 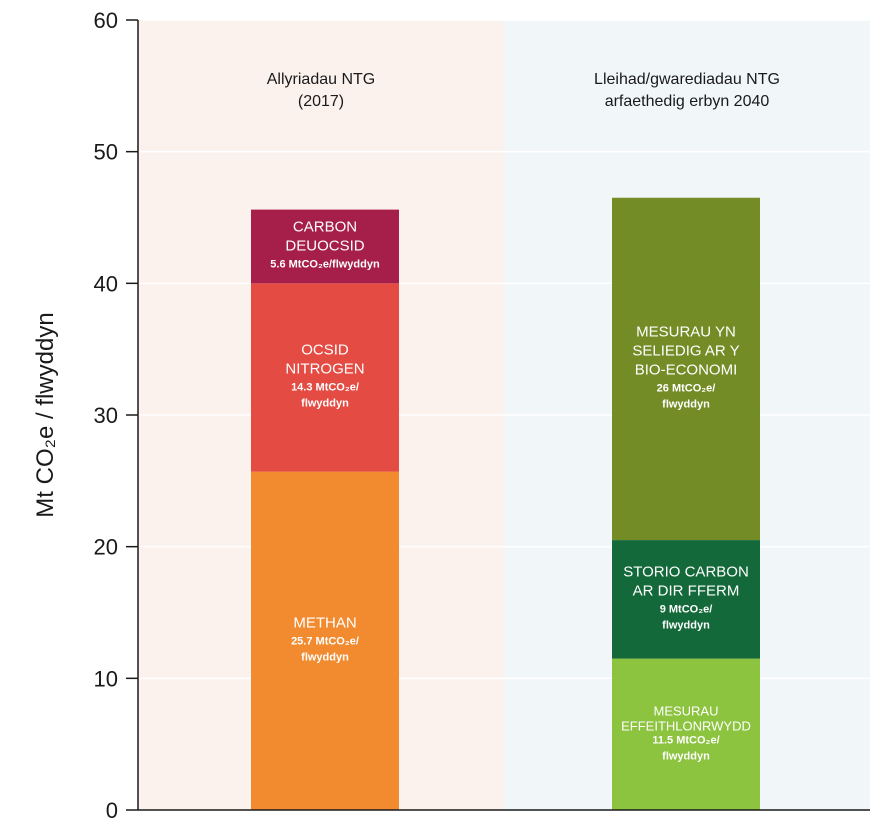 What do you see at coordinates (685, 350) in the screenshot?
I see `segment-name-label: SELIEDIG AR Y` at bounding box center [685, 350].